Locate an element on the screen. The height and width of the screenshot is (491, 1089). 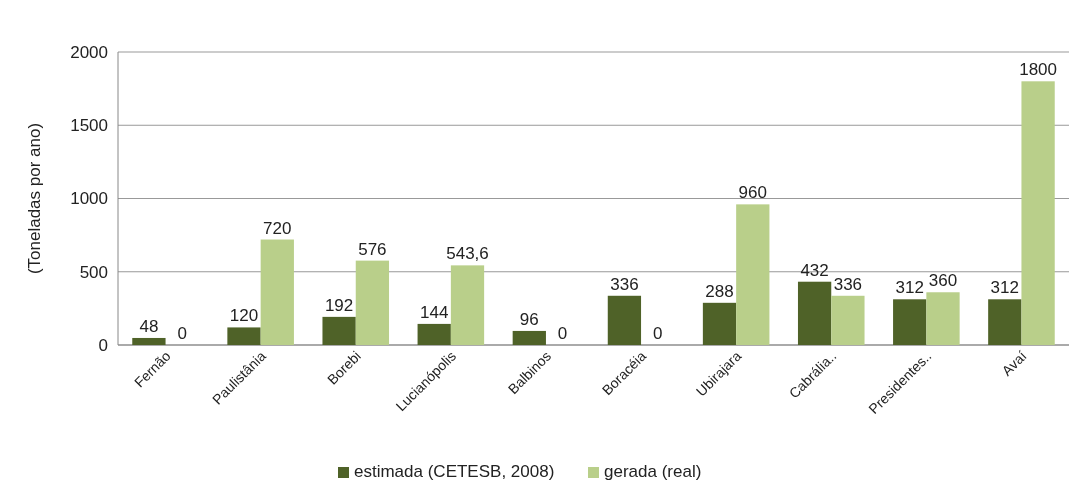
data-label: 543,6 is located at coordinates (467, 254).